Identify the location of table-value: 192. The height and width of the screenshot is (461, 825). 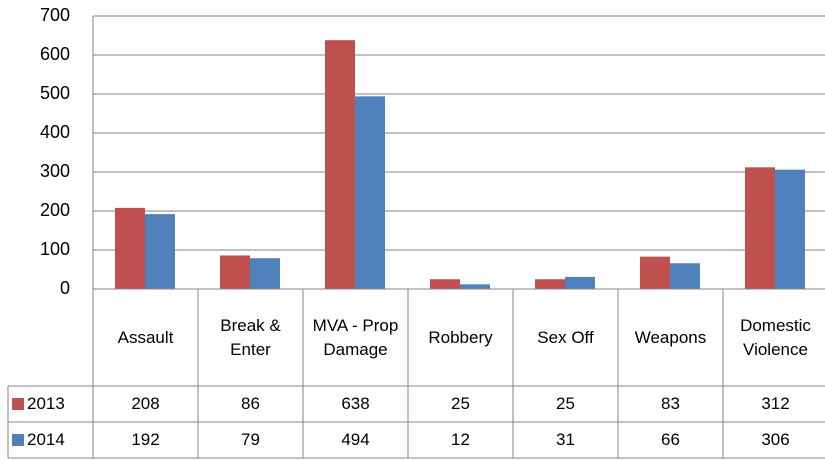
(145, 439).